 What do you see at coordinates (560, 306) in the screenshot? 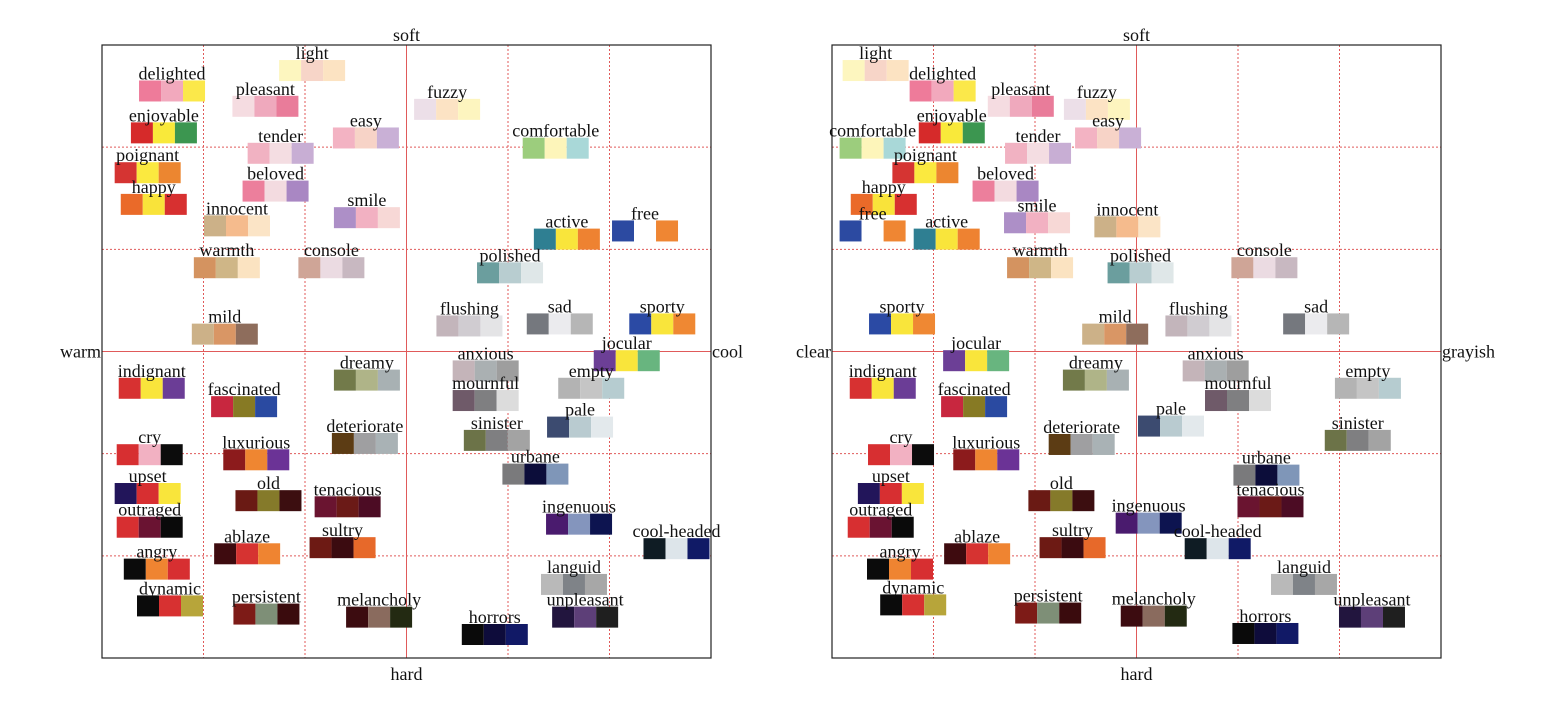
I see `point-label: sad` at bounding box center [560, 306].